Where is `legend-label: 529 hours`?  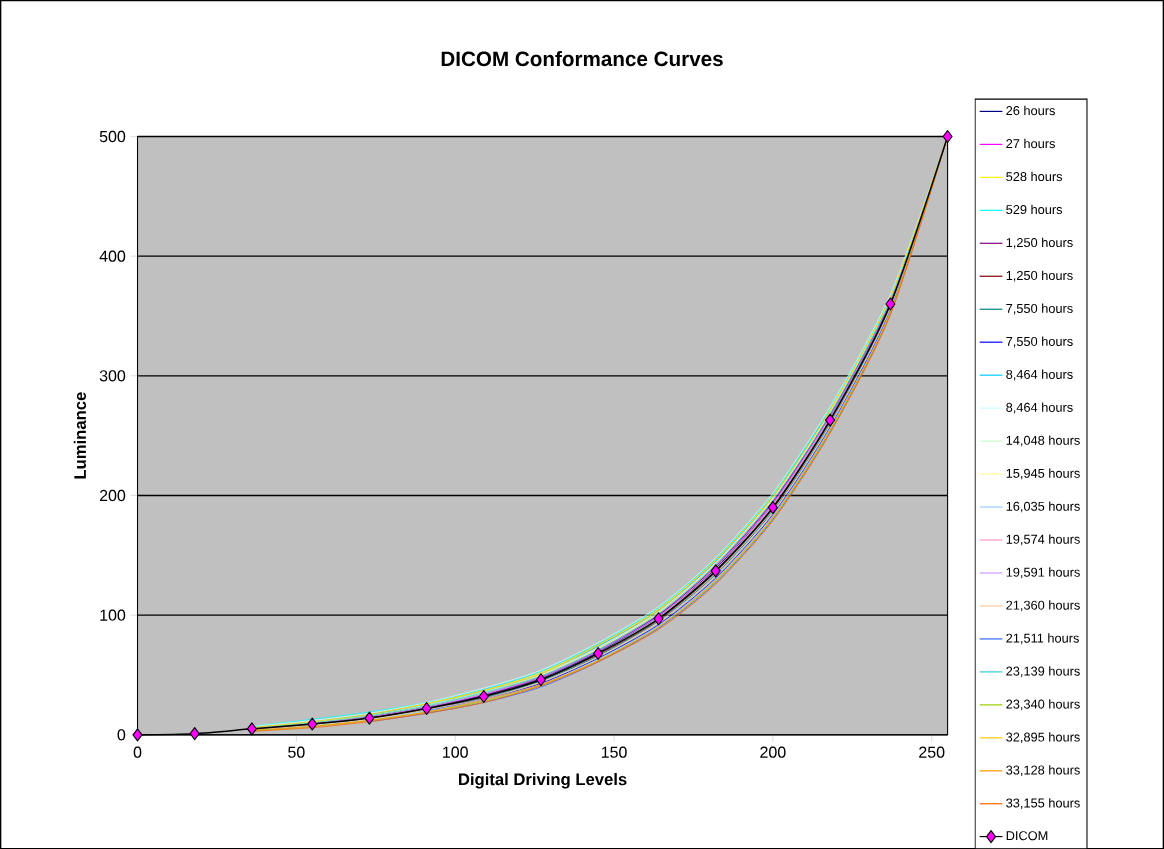 legend-label: 529 hours is located at coordinates (1034, 209).